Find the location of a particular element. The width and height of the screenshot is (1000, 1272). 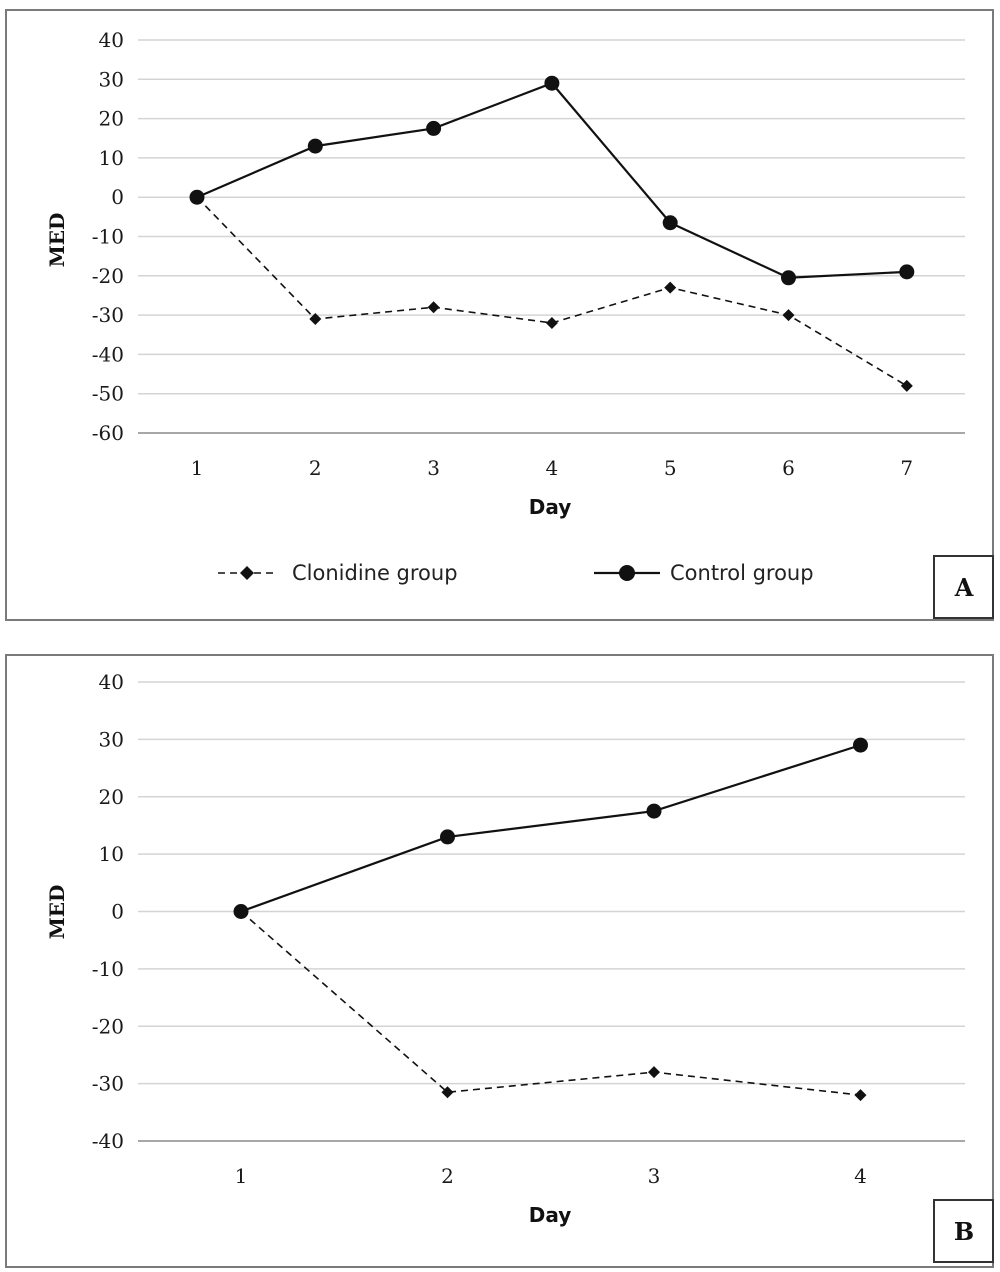

panel-b-y-axis-label: MED is located at coordinates (57, 912).